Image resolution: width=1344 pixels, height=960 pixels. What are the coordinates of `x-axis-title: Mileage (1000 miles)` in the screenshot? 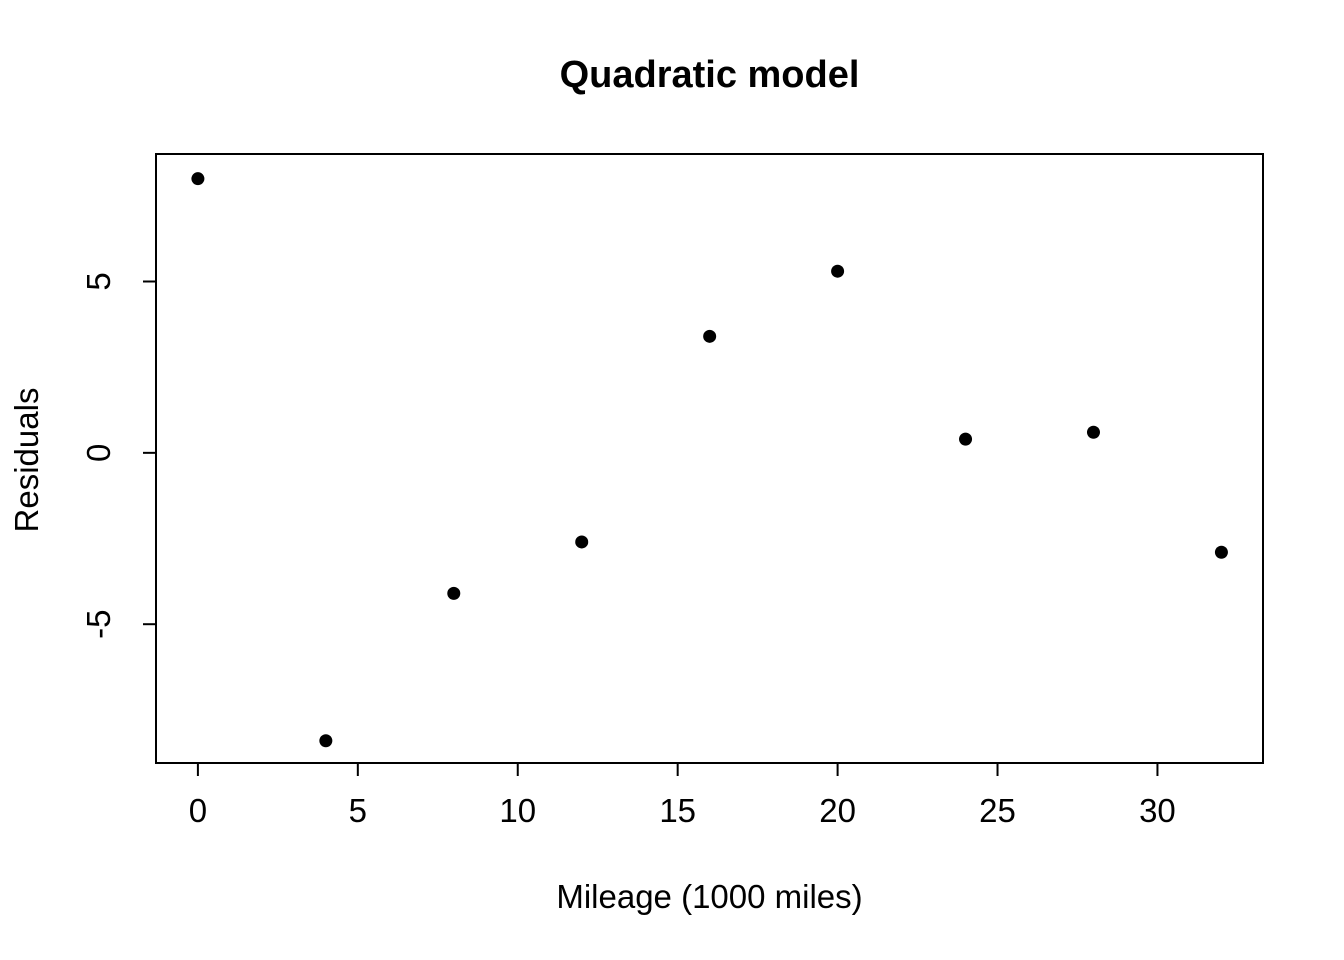 It's located at (709, 896).